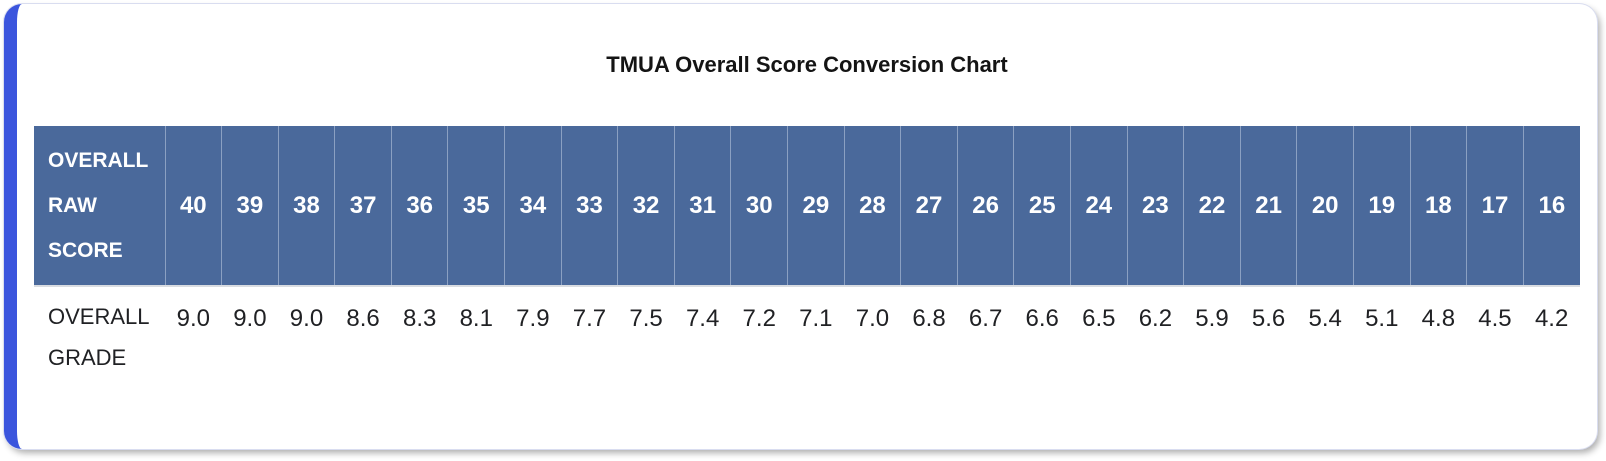 Image resolution: width=1606 pixels, height=461 pixels. Describe the element at coordinates (250, 207) in the screenshot. I see `raw-score-cell: 39` at that location.